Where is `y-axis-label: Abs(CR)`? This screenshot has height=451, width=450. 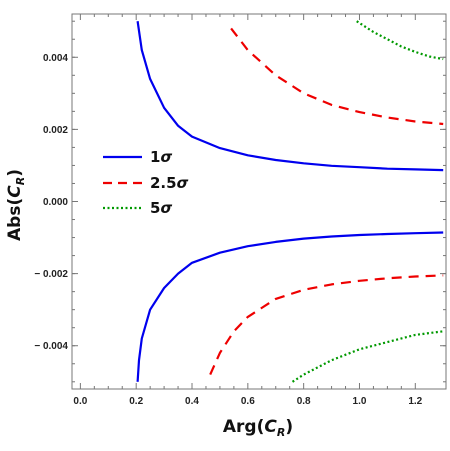 y-axis-label: Abs(CR) is located at coordinates (16, 205).